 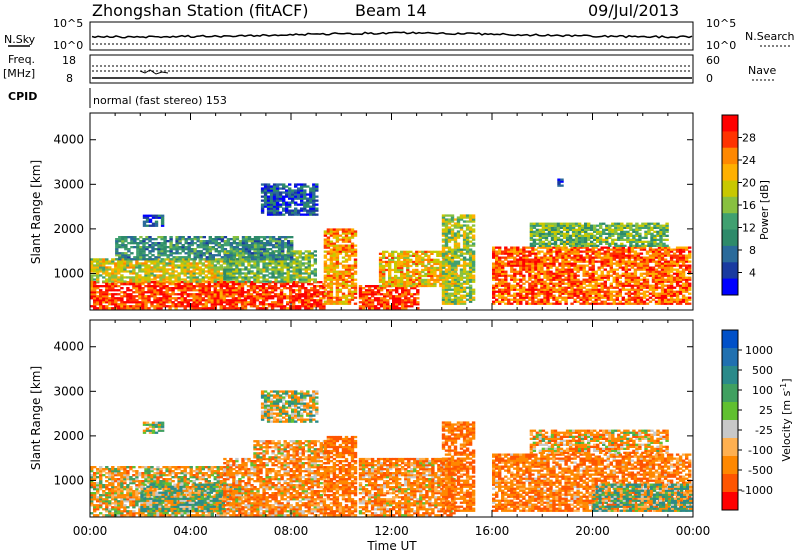 I want to click on nsky-tick-top: 10^5, so click(x=68, y=23).